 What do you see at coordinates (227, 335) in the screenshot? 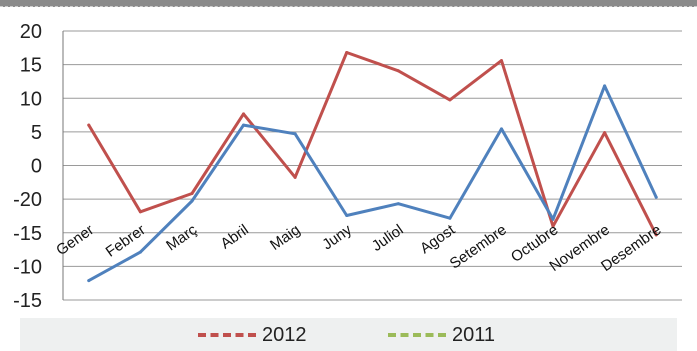
I see `legend-swatch-2012` at bounding box center [227, 335].